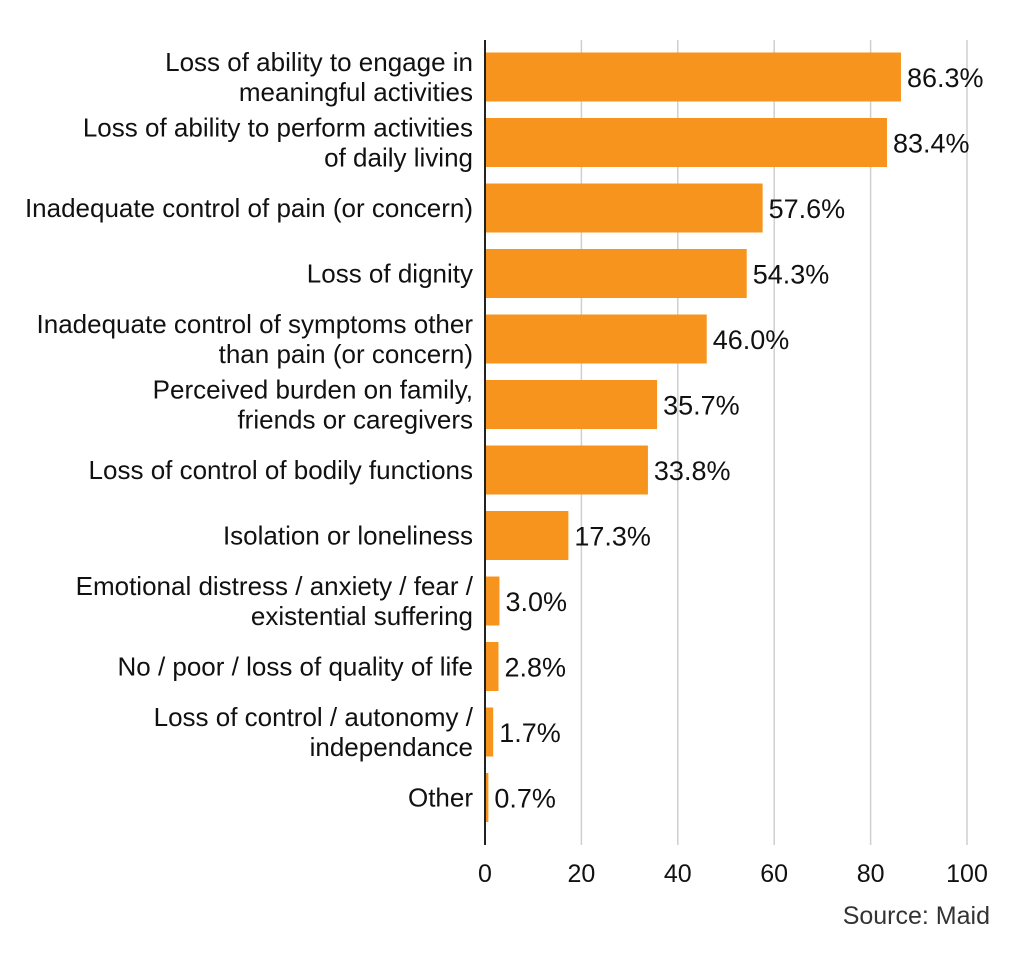  I want to click on x-tick-label: 100, so click(967, 874).